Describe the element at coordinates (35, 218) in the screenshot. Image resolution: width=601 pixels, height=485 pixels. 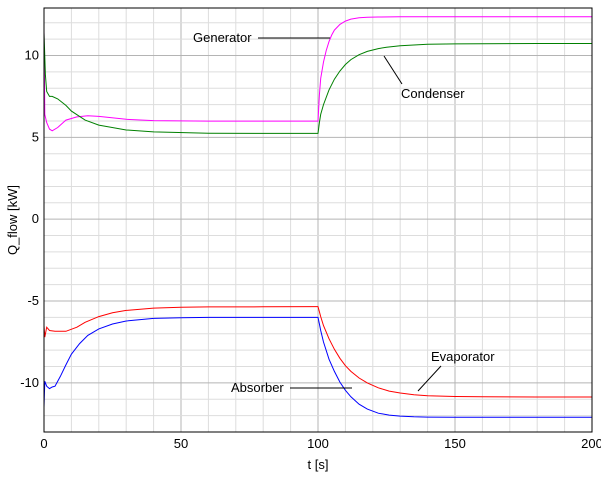
I see `y-tick-label: 0` at that location.